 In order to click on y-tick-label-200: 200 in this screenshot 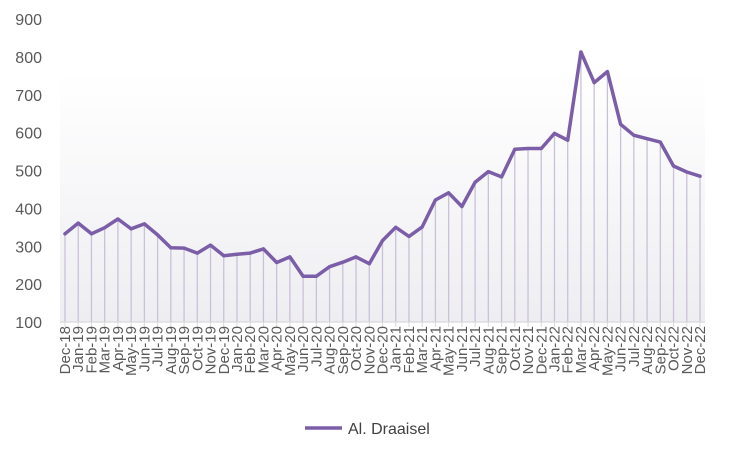, I will do `click(28, 285)`.